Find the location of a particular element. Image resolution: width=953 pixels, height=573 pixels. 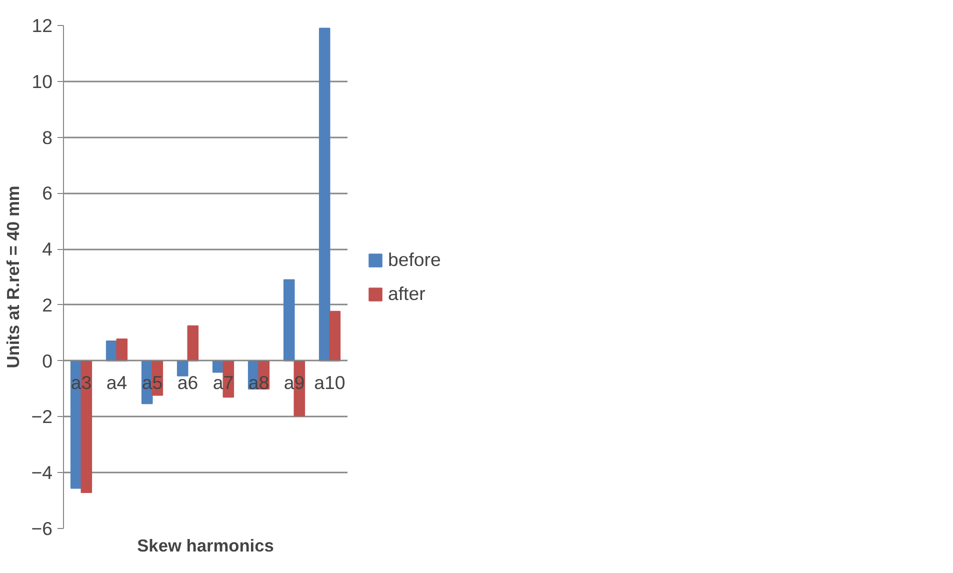

x-tick-label: a10 is located at coordinates (330, 382).